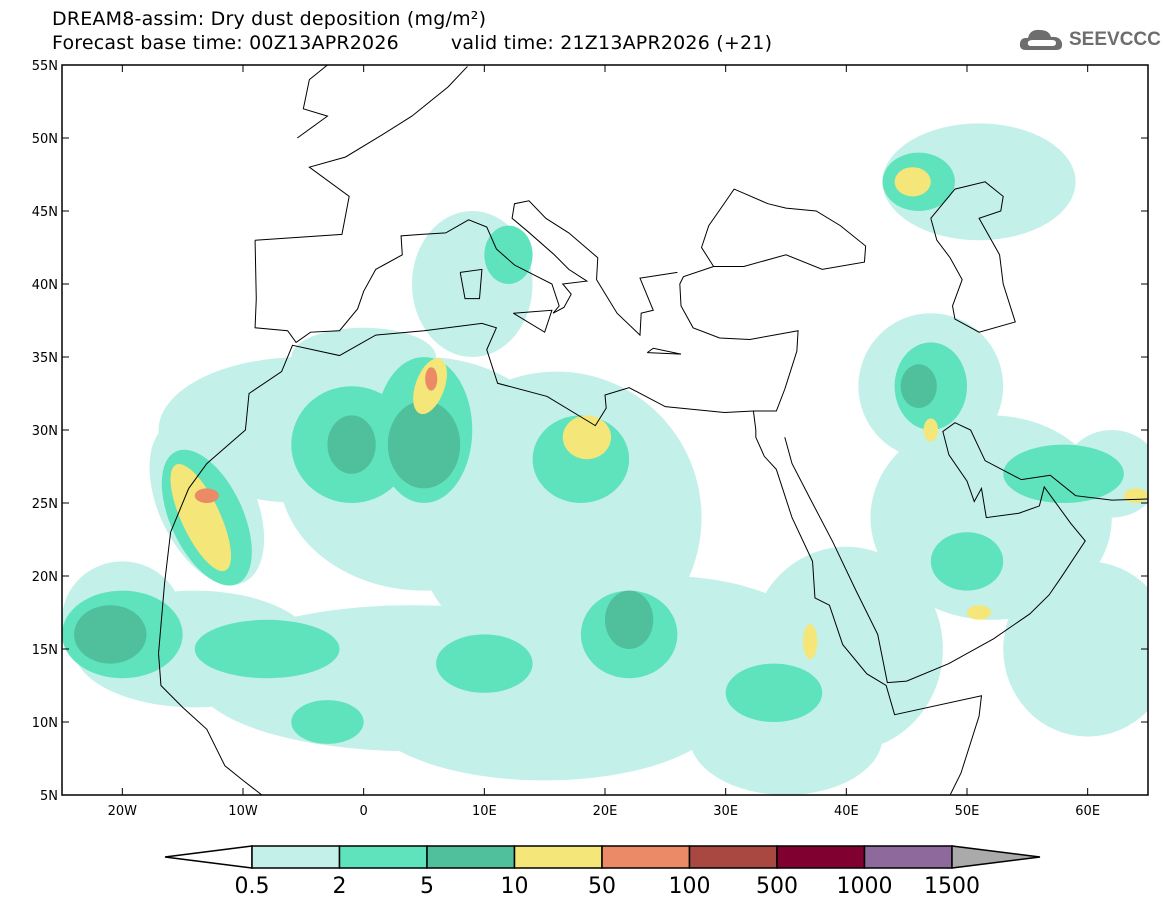 This screenshot has width=1165, height=907. I want to click on lat-tick-label: 55N, so click(45, 66).